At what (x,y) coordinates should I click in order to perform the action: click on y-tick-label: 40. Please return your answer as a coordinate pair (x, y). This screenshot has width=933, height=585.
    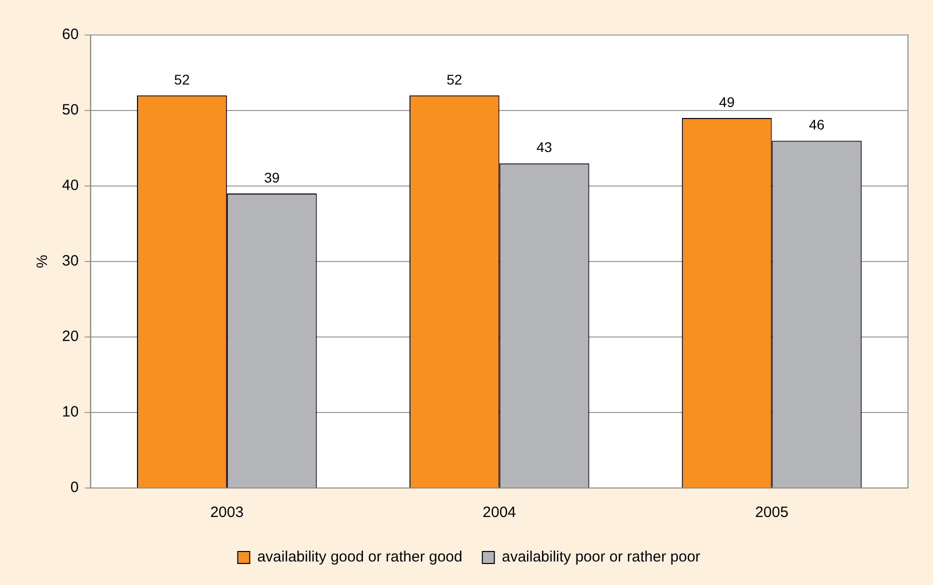
    Looking at the image, I should click on (70, 185).